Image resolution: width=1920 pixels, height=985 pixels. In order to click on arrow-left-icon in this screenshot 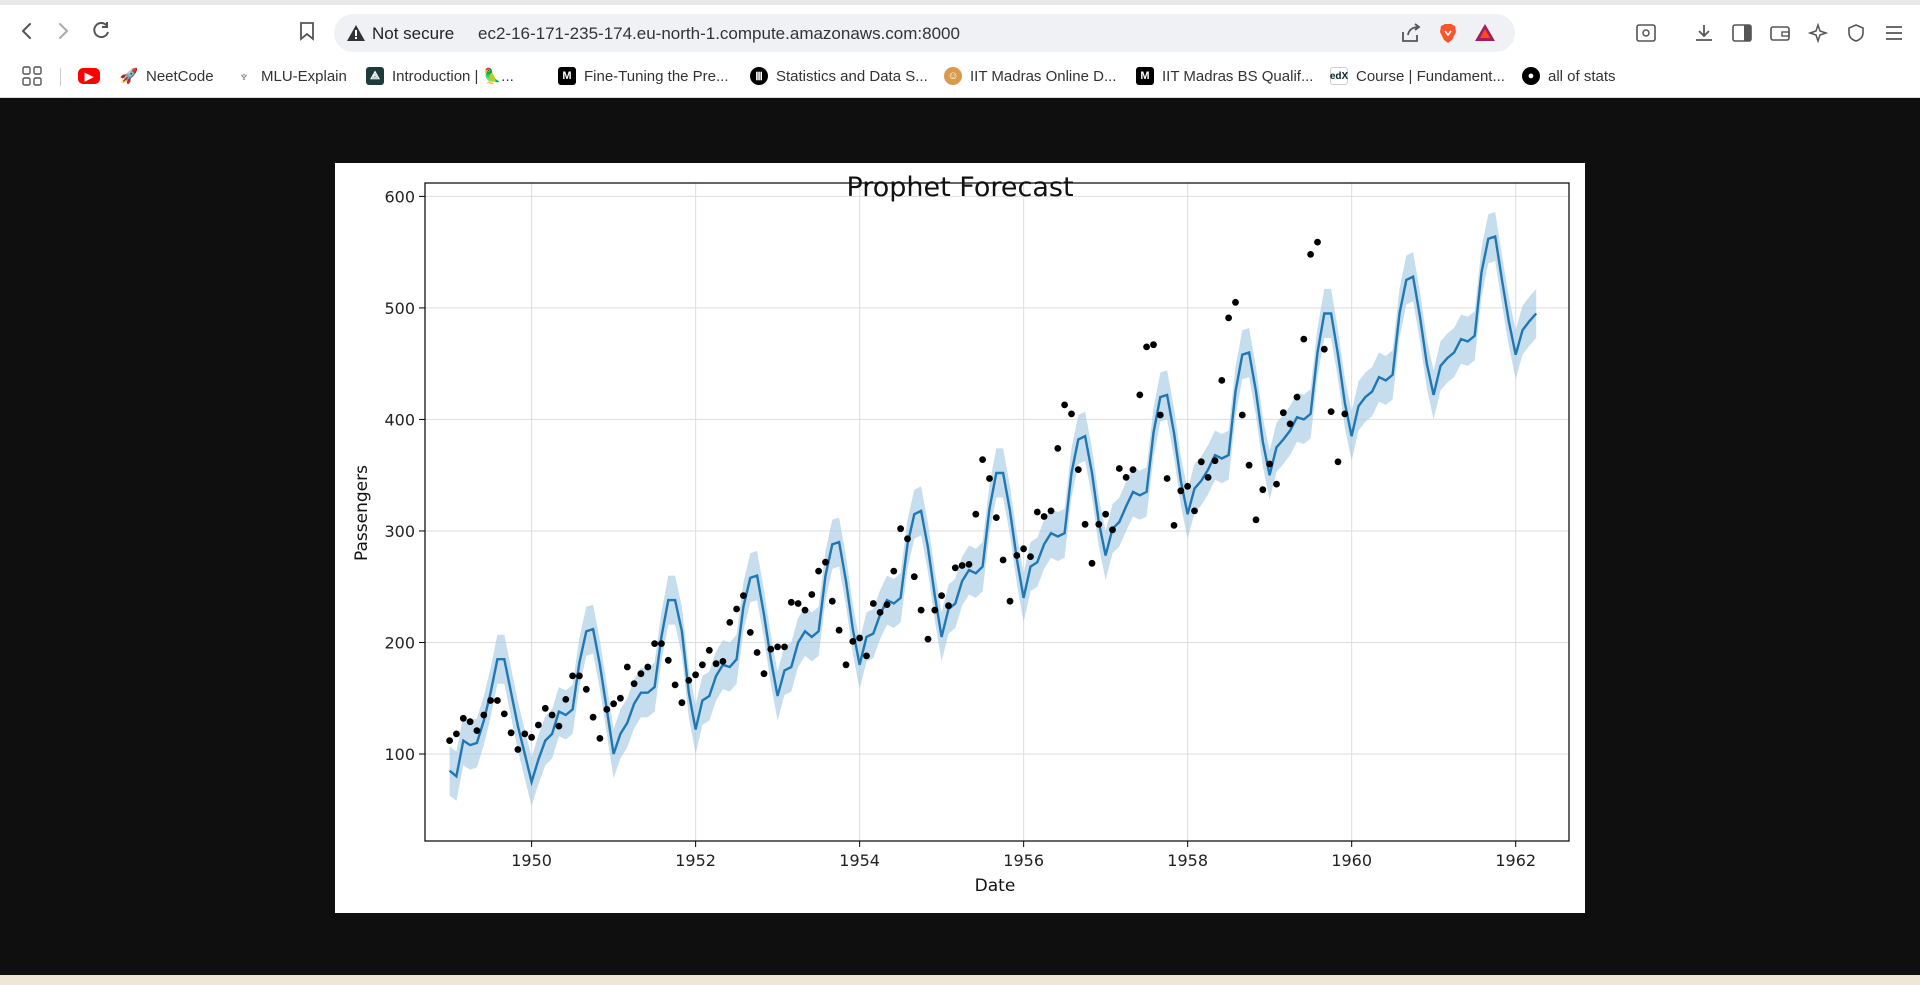, I will do `click(26, 31)`.